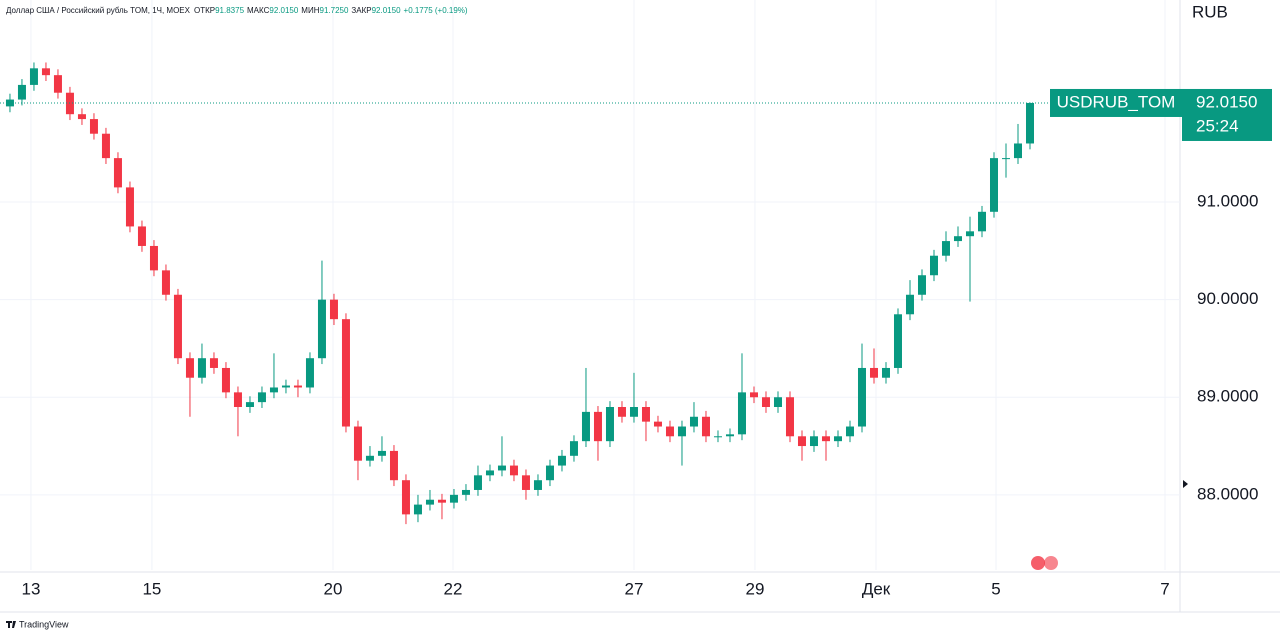 This screenshot has width=1280, height=637. Describe the element at coordinates (31, 588) in the screenshot. I see `x-tick-label: 13` at that location.